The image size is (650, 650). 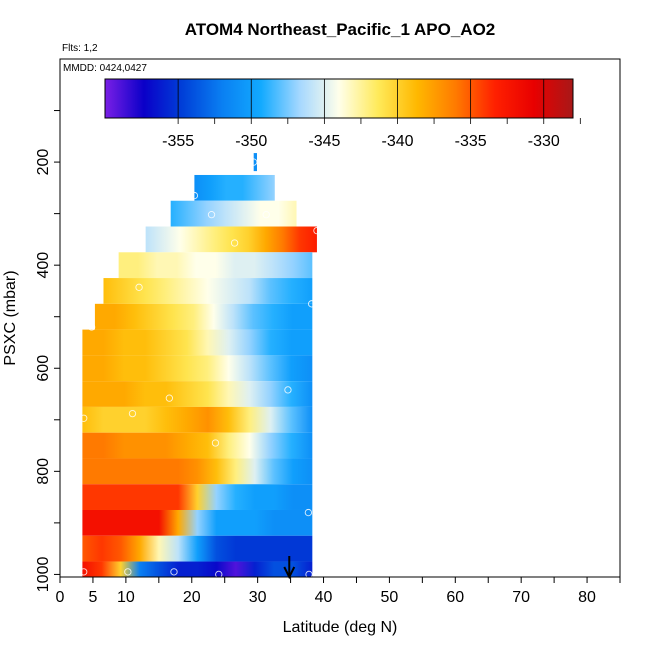 I want to click on x-tick-label: 80, so click(x=587, y=597).